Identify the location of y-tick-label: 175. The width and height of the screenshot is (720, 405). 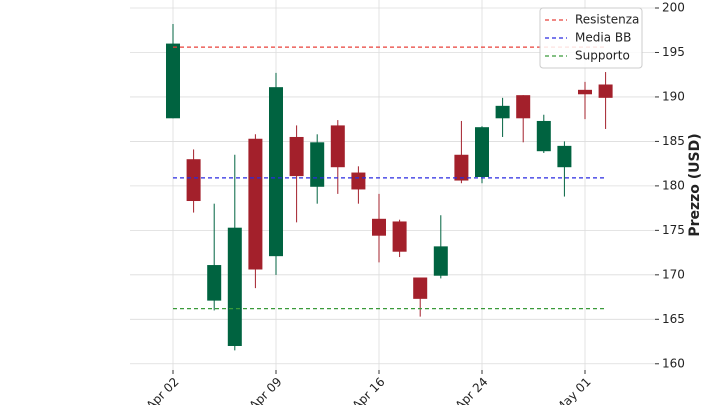
(673, 230).